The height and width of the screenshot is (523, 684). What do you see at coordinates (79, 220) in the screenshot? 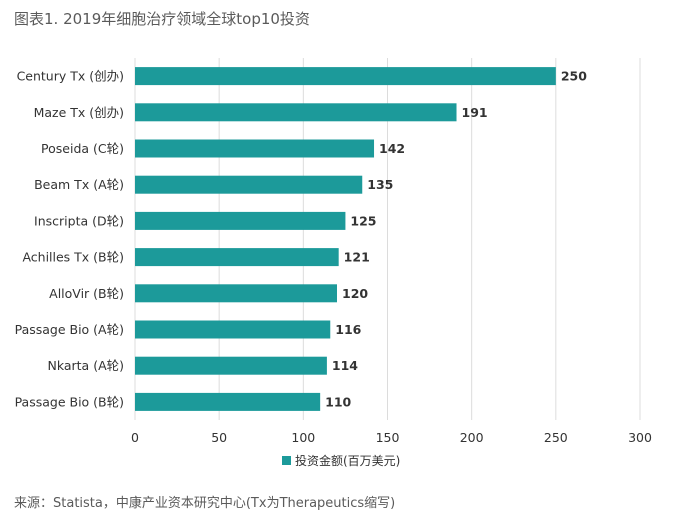
I see `category-label: Inscripta (D轮)` at bounding box center [79, 220].